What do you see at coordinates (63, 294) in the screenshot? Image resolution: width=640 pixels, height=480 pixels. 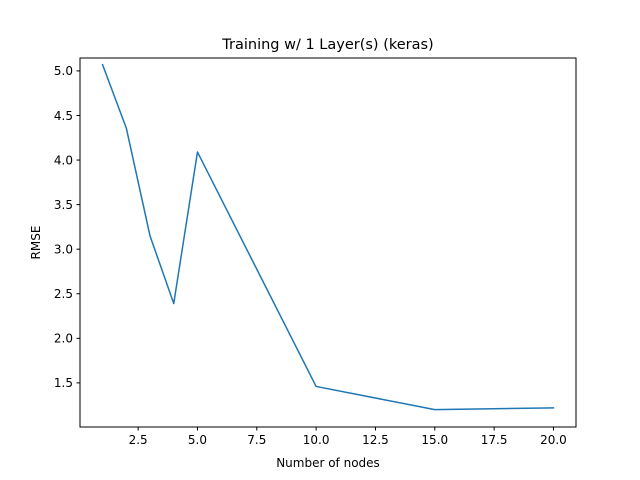 I see `y-tick-label: 2.5` at bounding box center [63, 294].